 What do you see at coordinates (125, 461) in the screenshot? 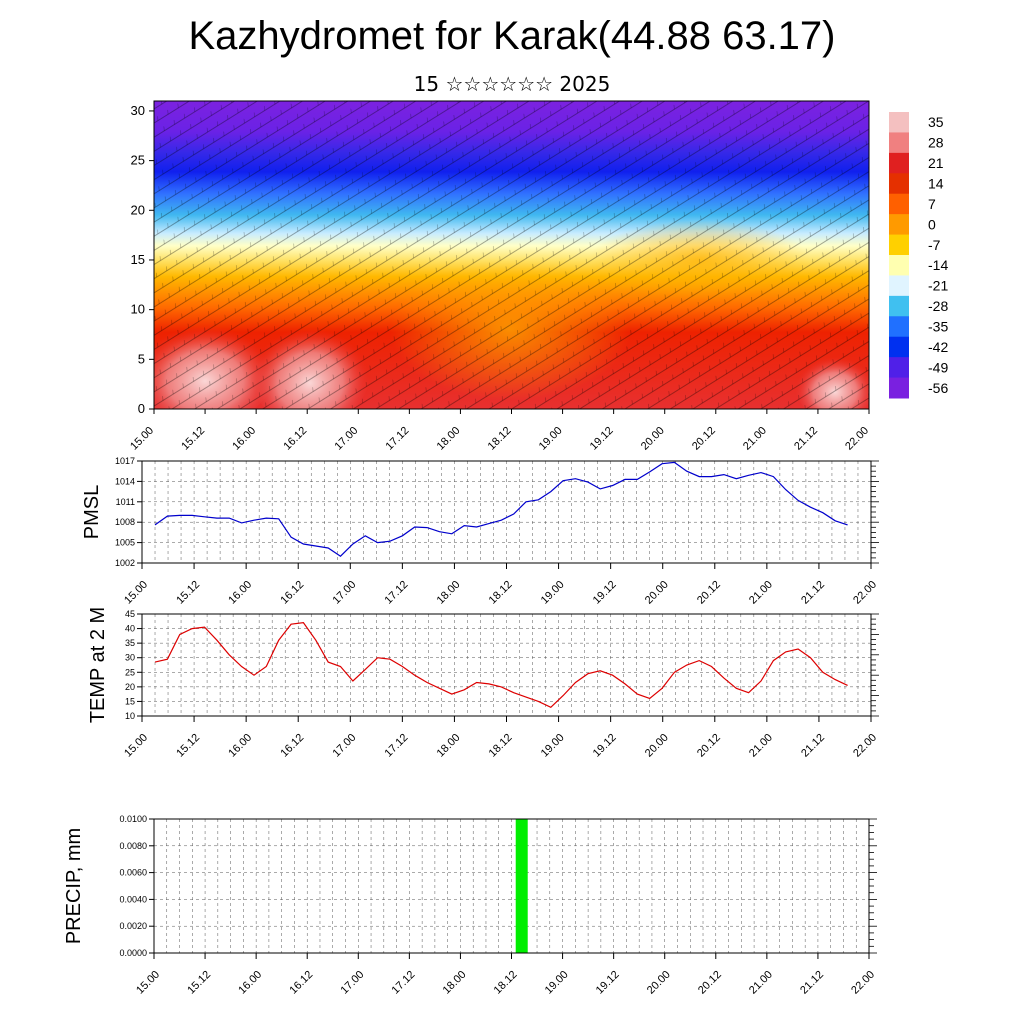
I see `y-tick-label: 1017` at bounding box center [125, 461].